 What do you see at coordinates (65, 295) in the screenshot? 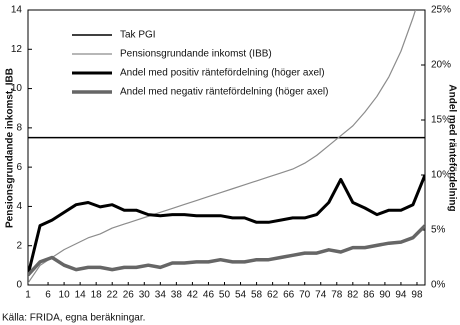
I see `x-tick-label: 10` at bounding box center [65, 295].